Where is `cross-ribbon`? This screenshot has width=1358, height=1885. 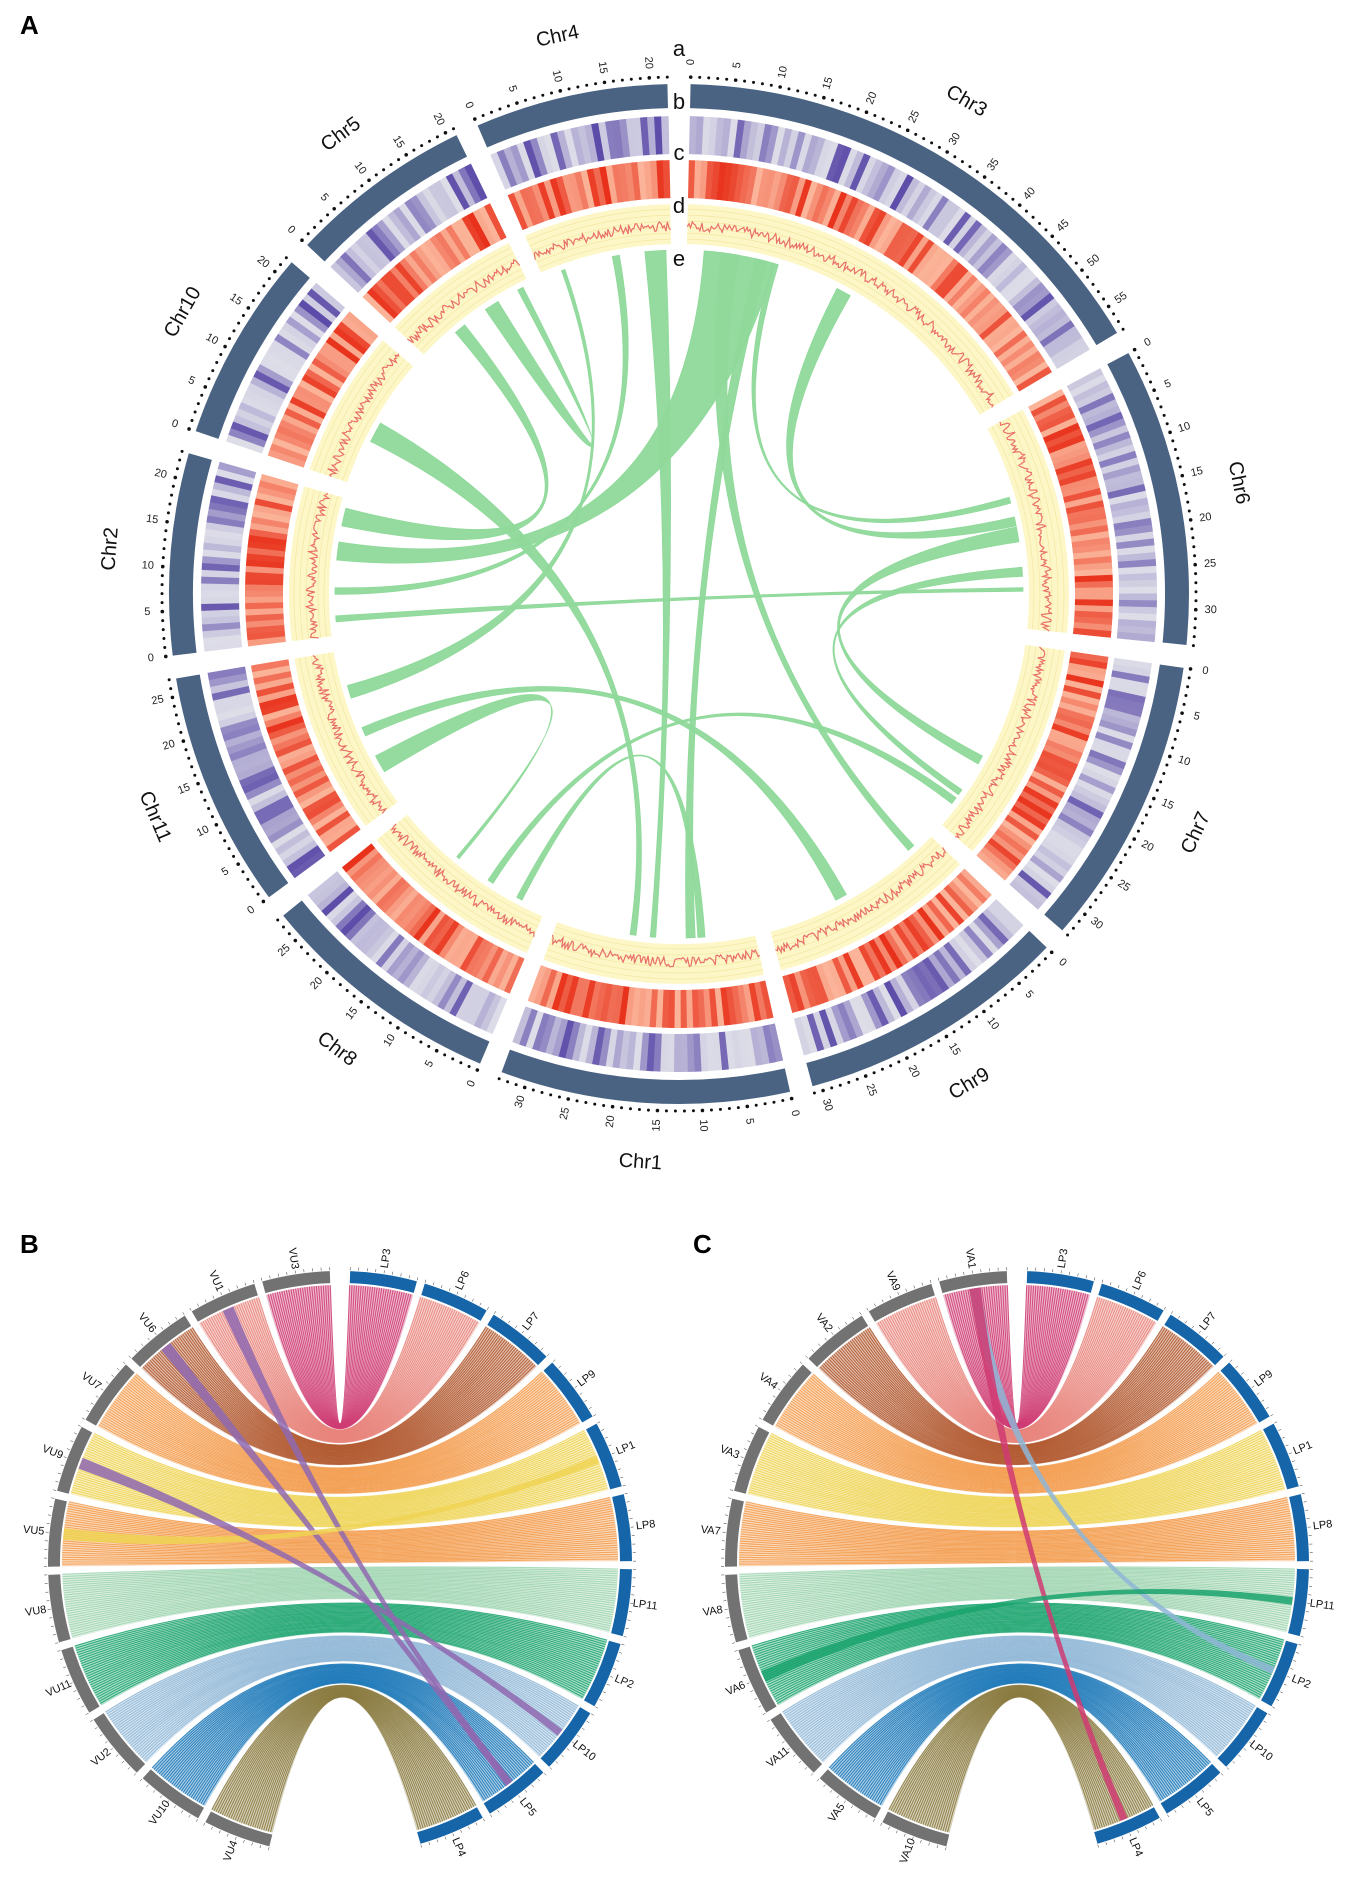
cross-ribbon is located at coordinates (1026, 1635).